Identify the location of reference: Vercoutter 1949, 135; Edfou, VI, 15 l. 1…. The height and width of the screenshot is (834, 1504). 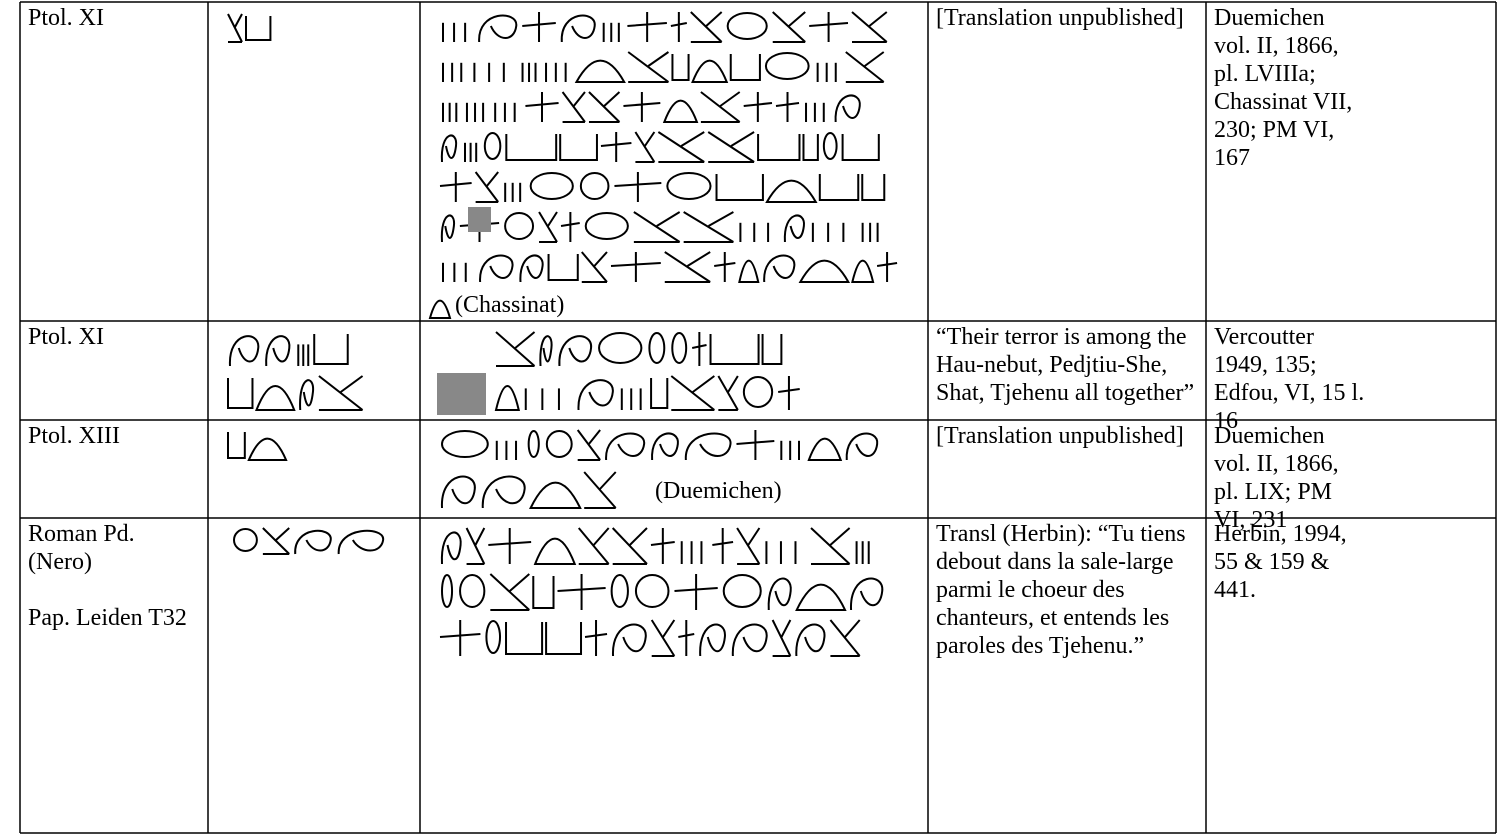
(1289, 379).